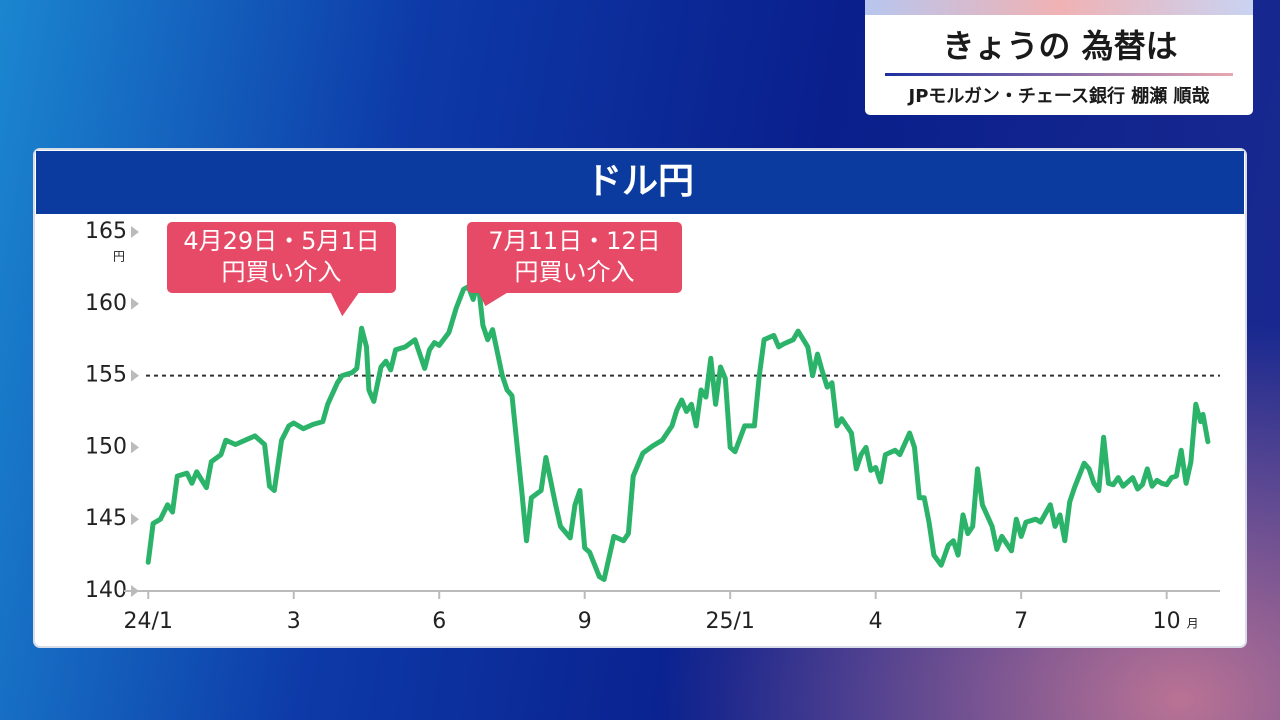  Describe the element at coordinates (1193, 624) in the screenshot. I see `x-unit: 月` at that location.